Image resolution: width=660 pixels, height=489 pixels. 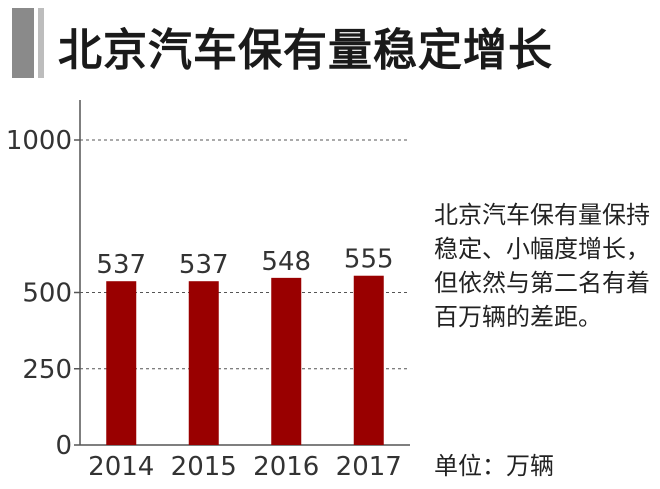 I want to click on x-tick-label: 2017, so click(x=369, y=467).